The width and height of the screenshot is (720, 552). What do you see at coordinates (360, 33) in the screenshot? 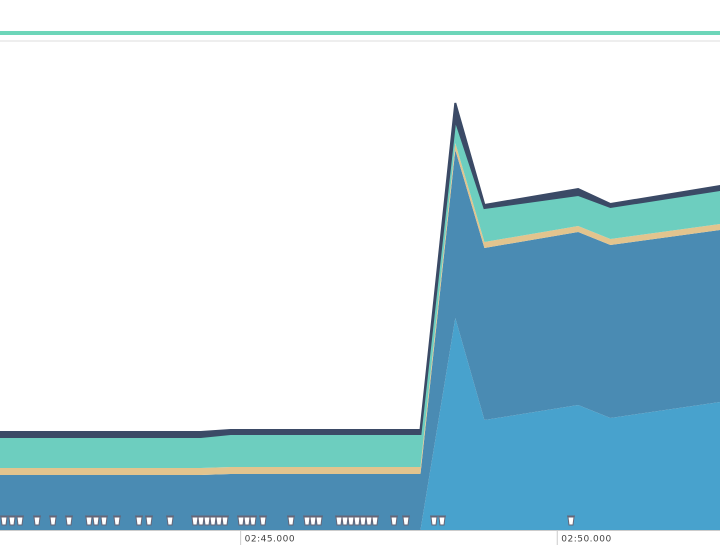
I see `top-bar` at bounding box center [360, 33].